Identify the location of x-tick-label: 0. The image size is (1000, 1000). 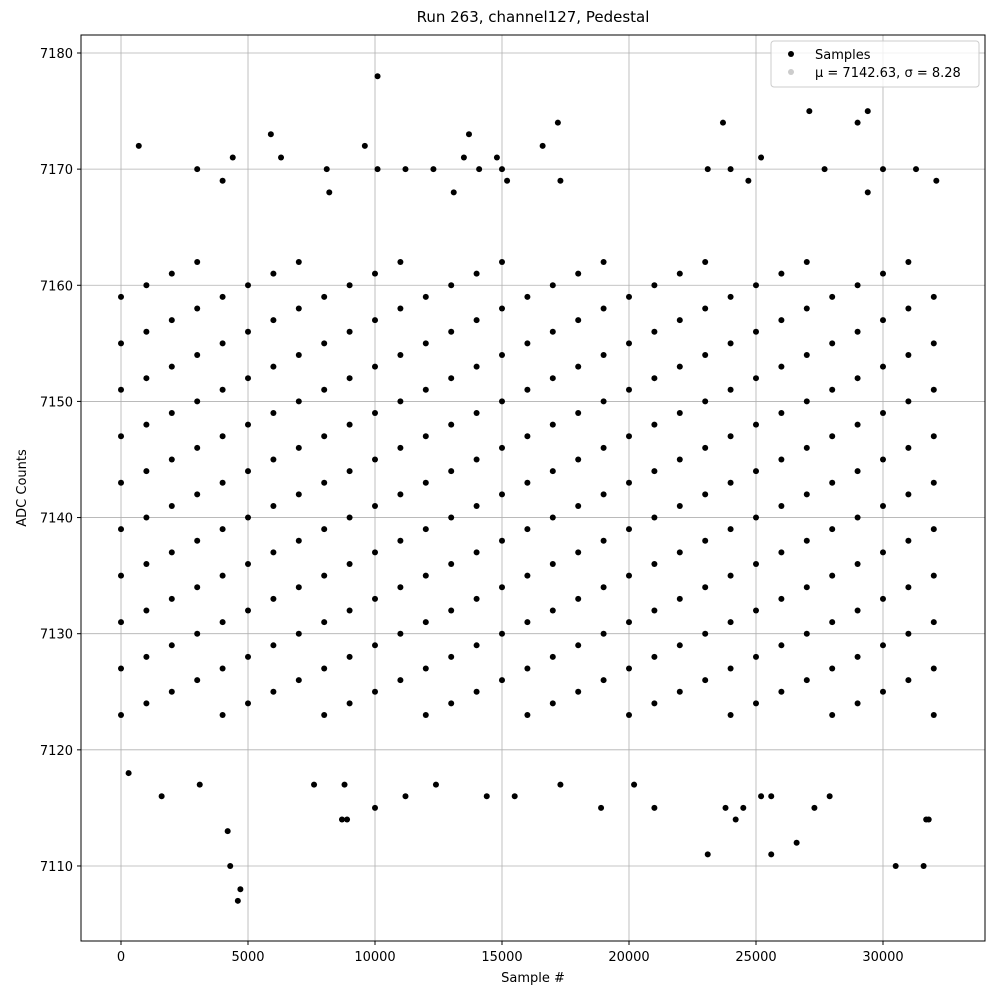
(121, 957).